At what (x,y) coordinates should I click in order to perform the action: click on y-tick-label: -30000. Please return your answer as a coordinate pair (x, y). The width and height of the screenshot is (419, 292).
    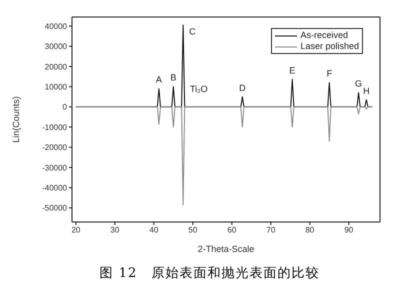
    Looking at the image, I should click on (55, 167).